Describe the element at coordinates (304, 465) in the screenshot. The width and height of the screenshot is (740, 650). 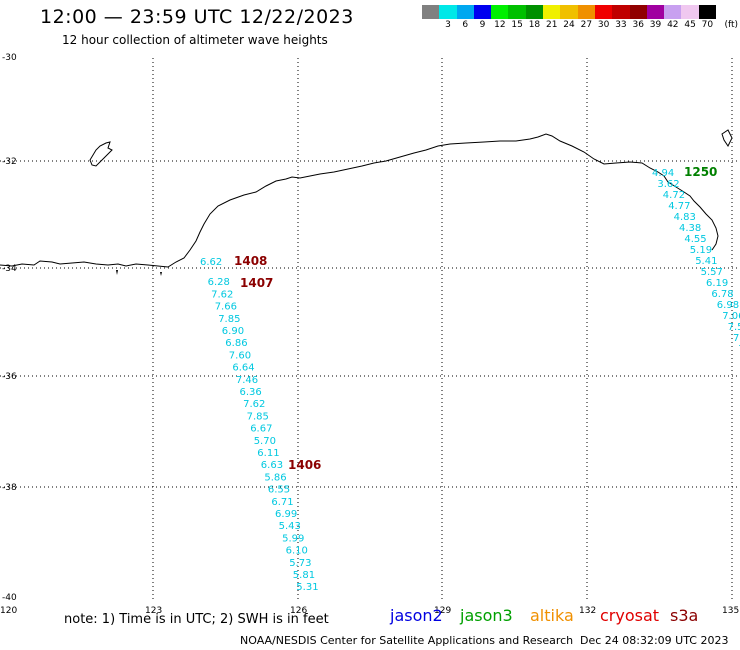
I see `track-a-time-label: 1406` at that location.